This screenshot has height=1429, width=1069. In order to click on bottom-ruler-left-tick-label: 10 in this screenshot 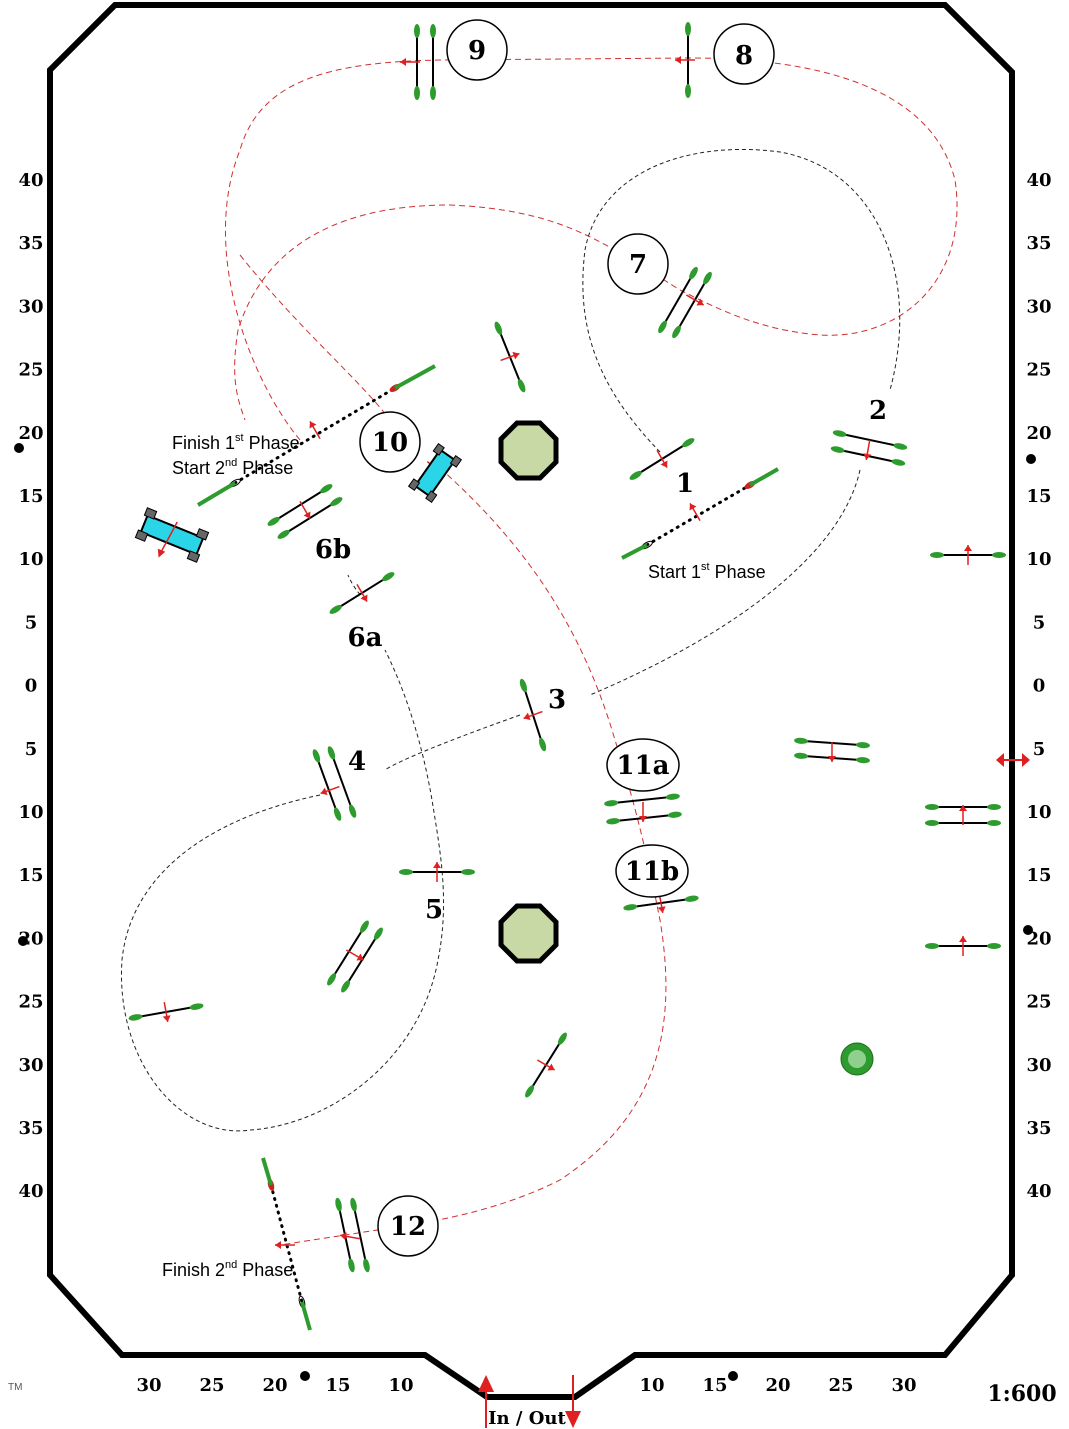, I will do `click(400, 1385)`.